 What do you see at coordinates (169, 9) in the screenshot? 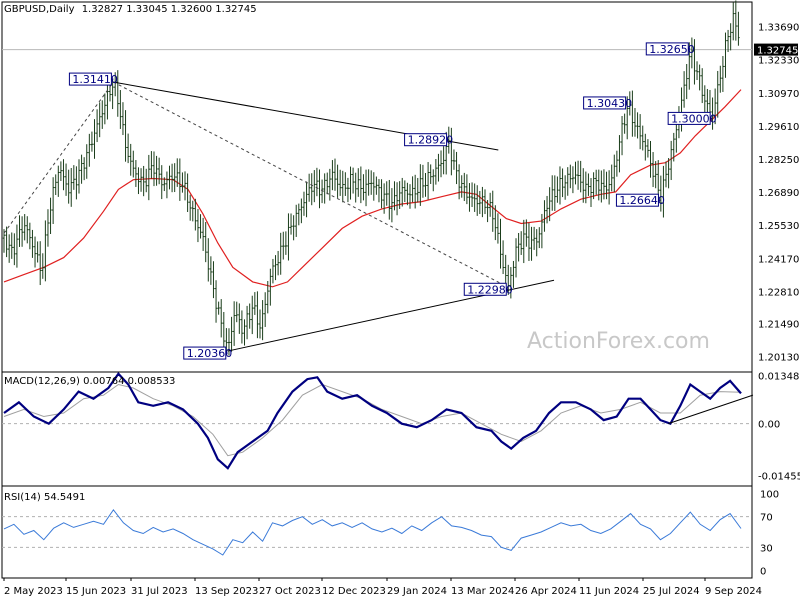
I see `ohlc-readout: 1.32827 1.33045 1.32600 1.32745` at bounding box center [169, 9].